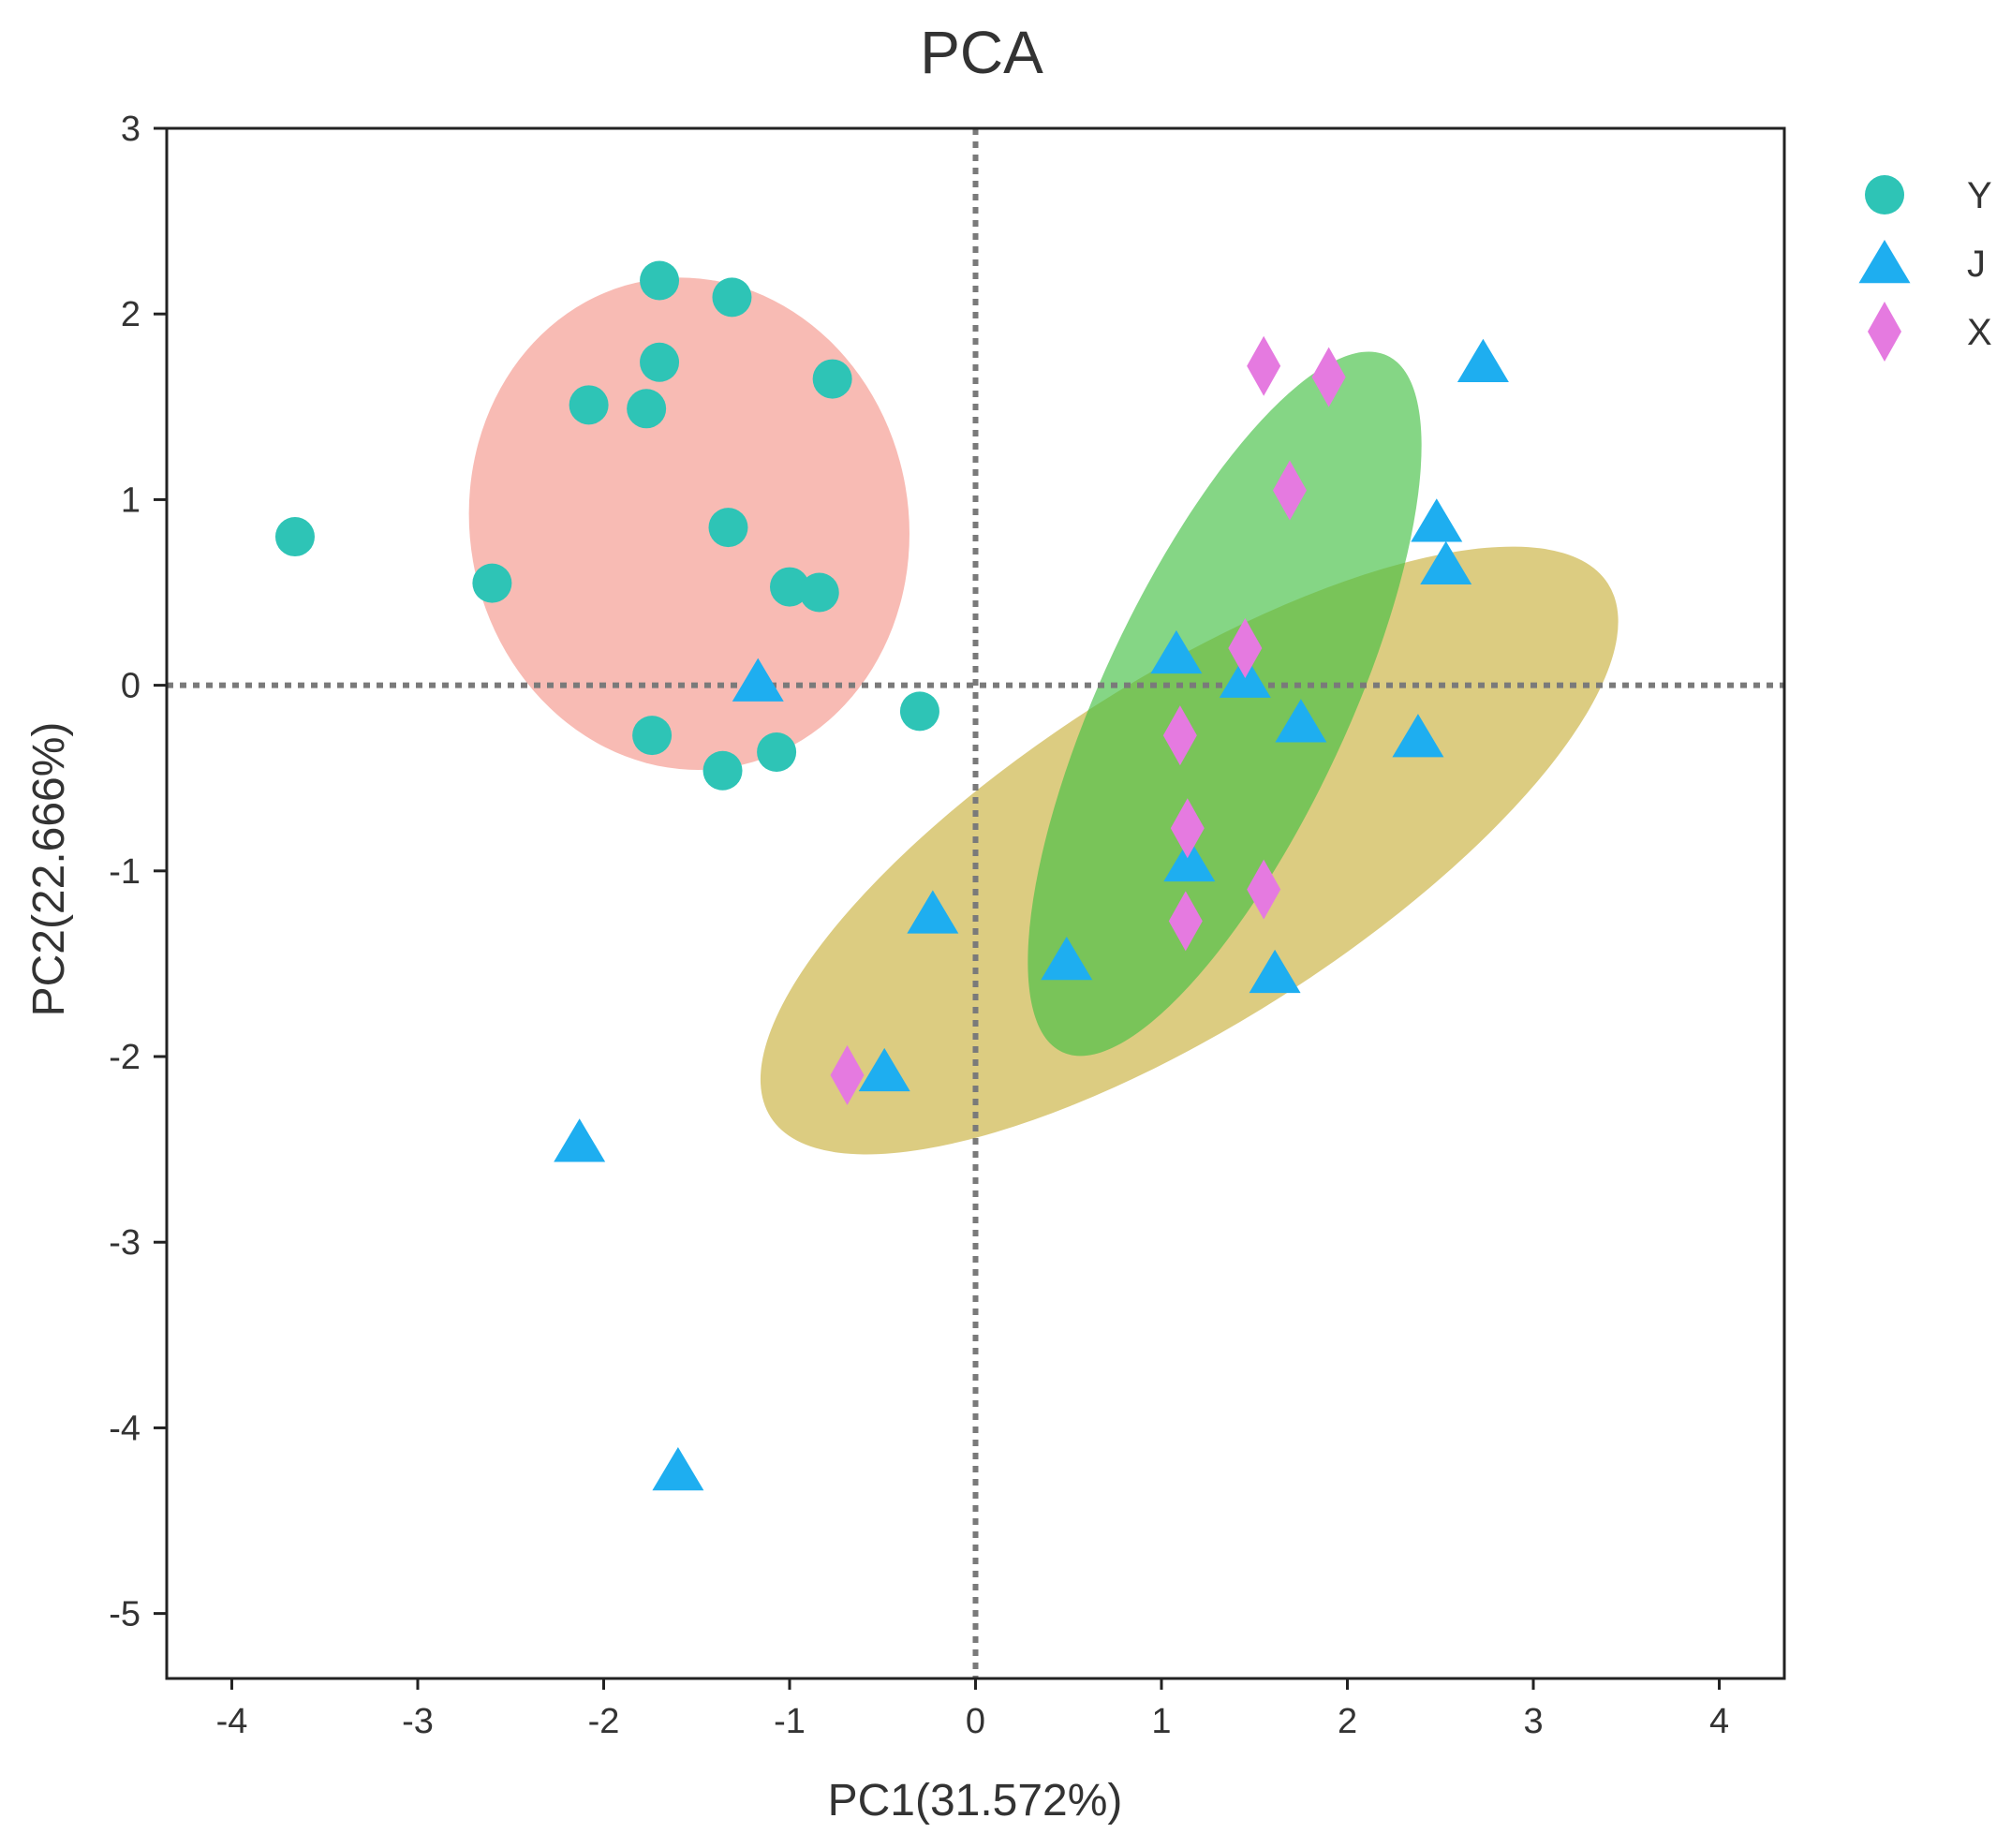 The height and width of the screenshot is (1848, 2011). What do you see at coordinates (130, 130) in the screenshot?
I see `y-tick-label: 3` at bounding box center [130, 130].